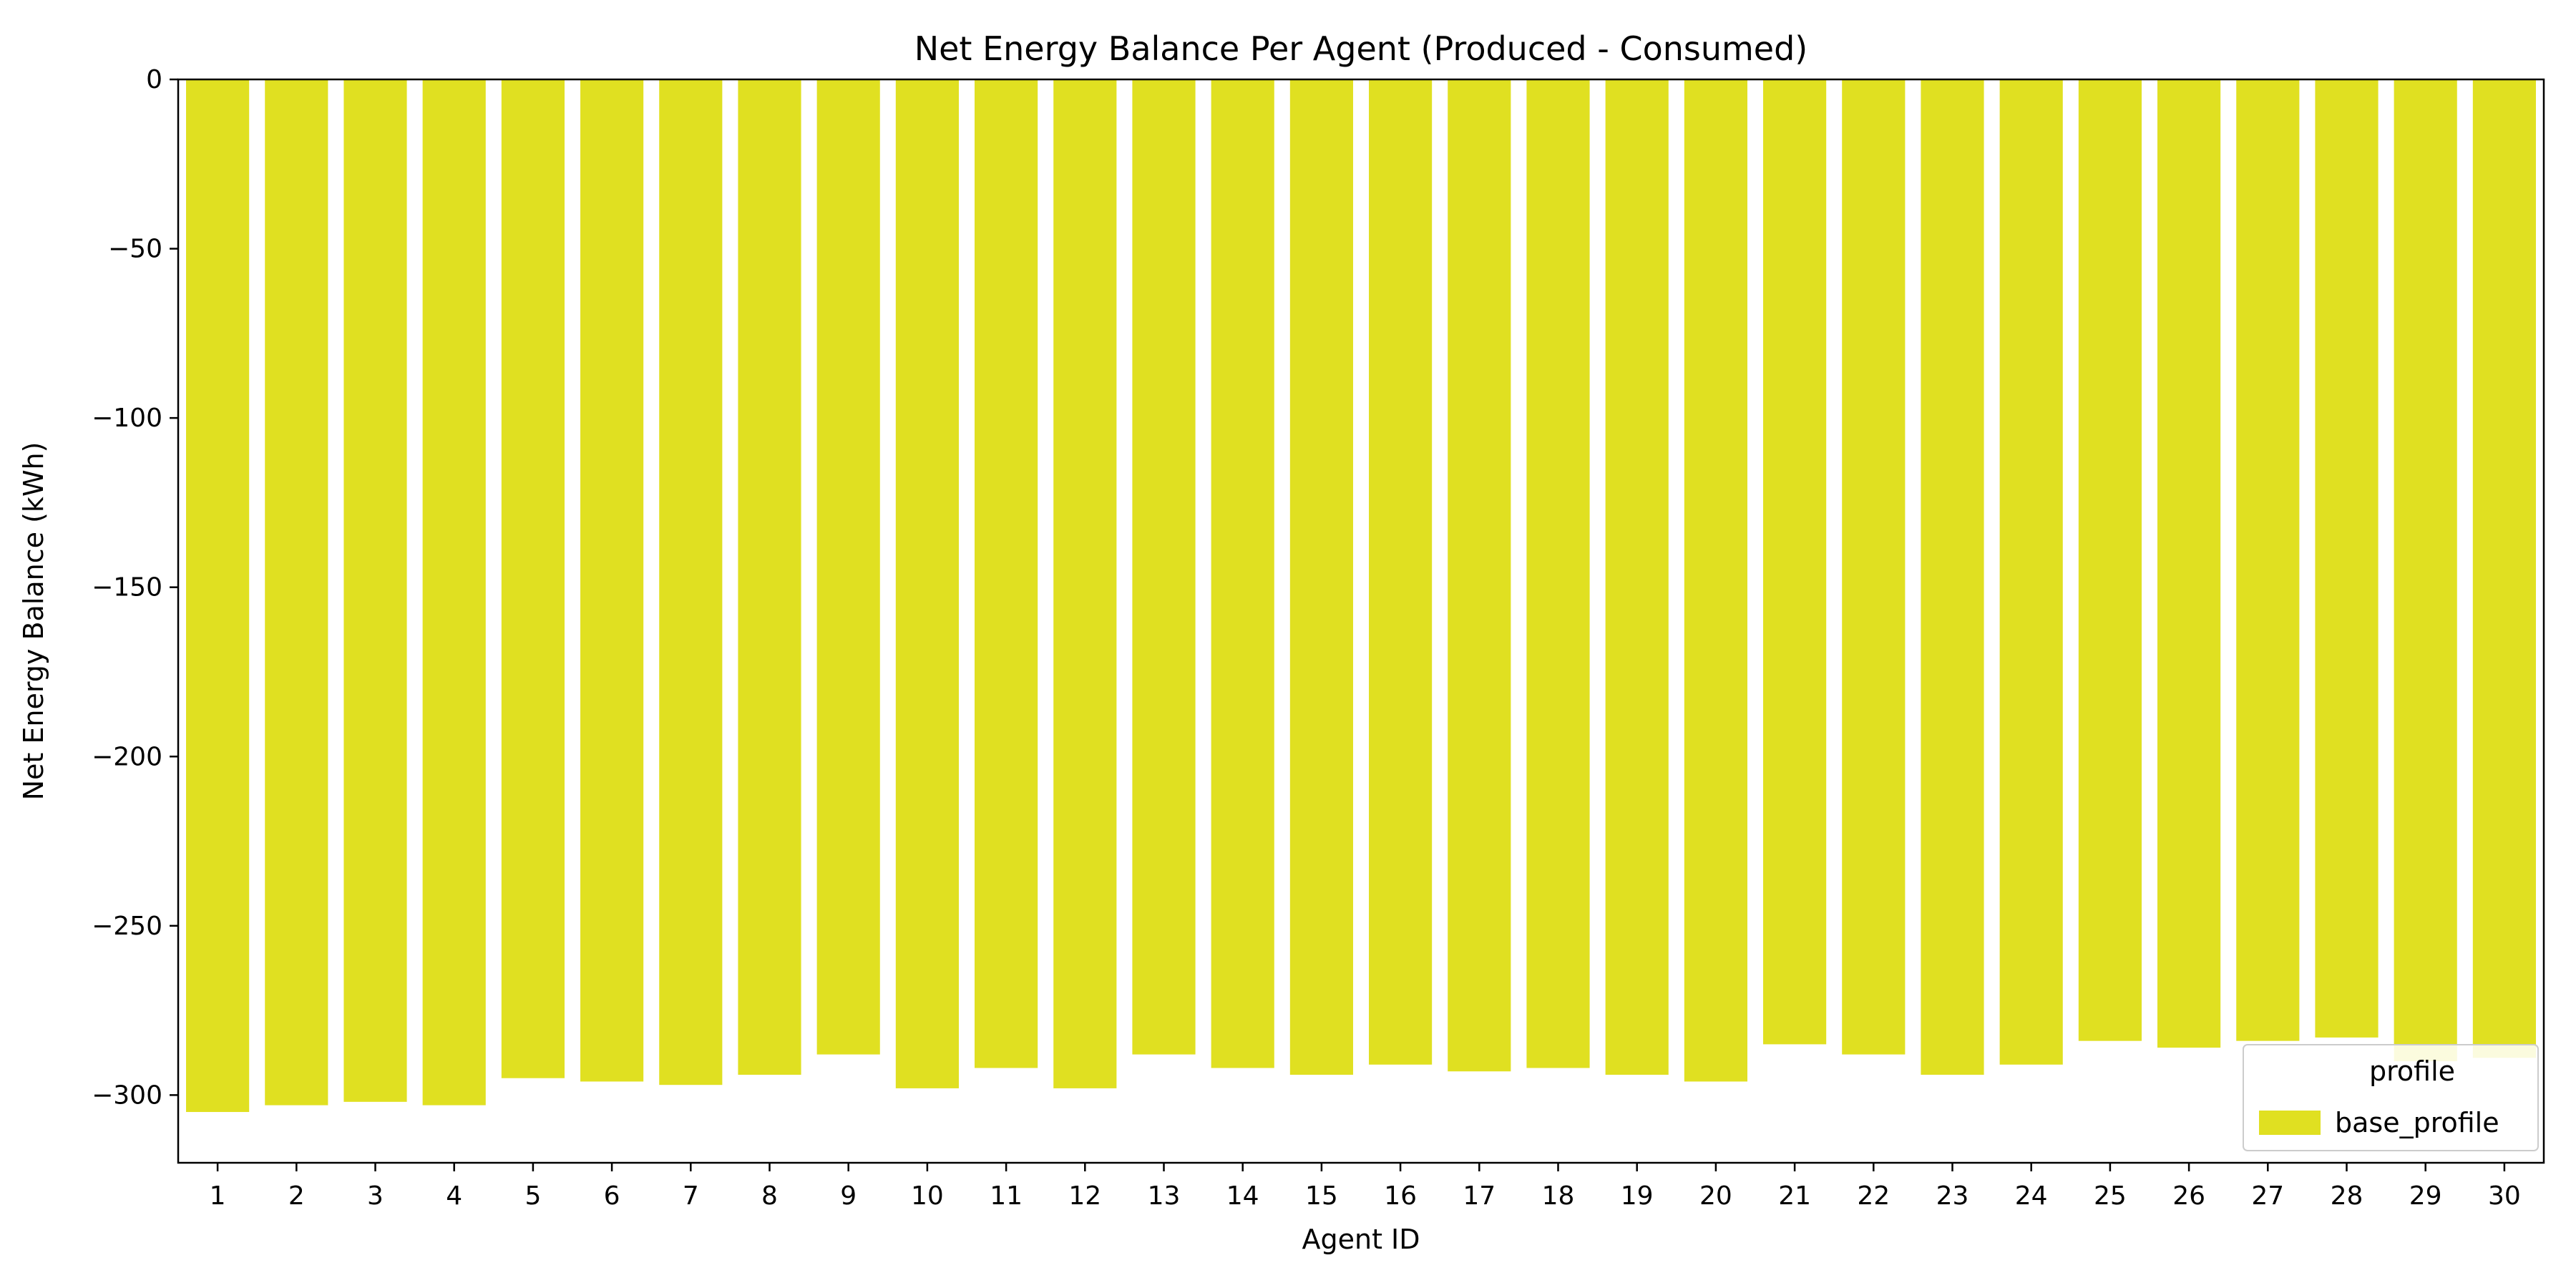 The width and height of the screenshot is (2576, 1288). I want to click on x-tick-label: 12, so click(1084, 1196).